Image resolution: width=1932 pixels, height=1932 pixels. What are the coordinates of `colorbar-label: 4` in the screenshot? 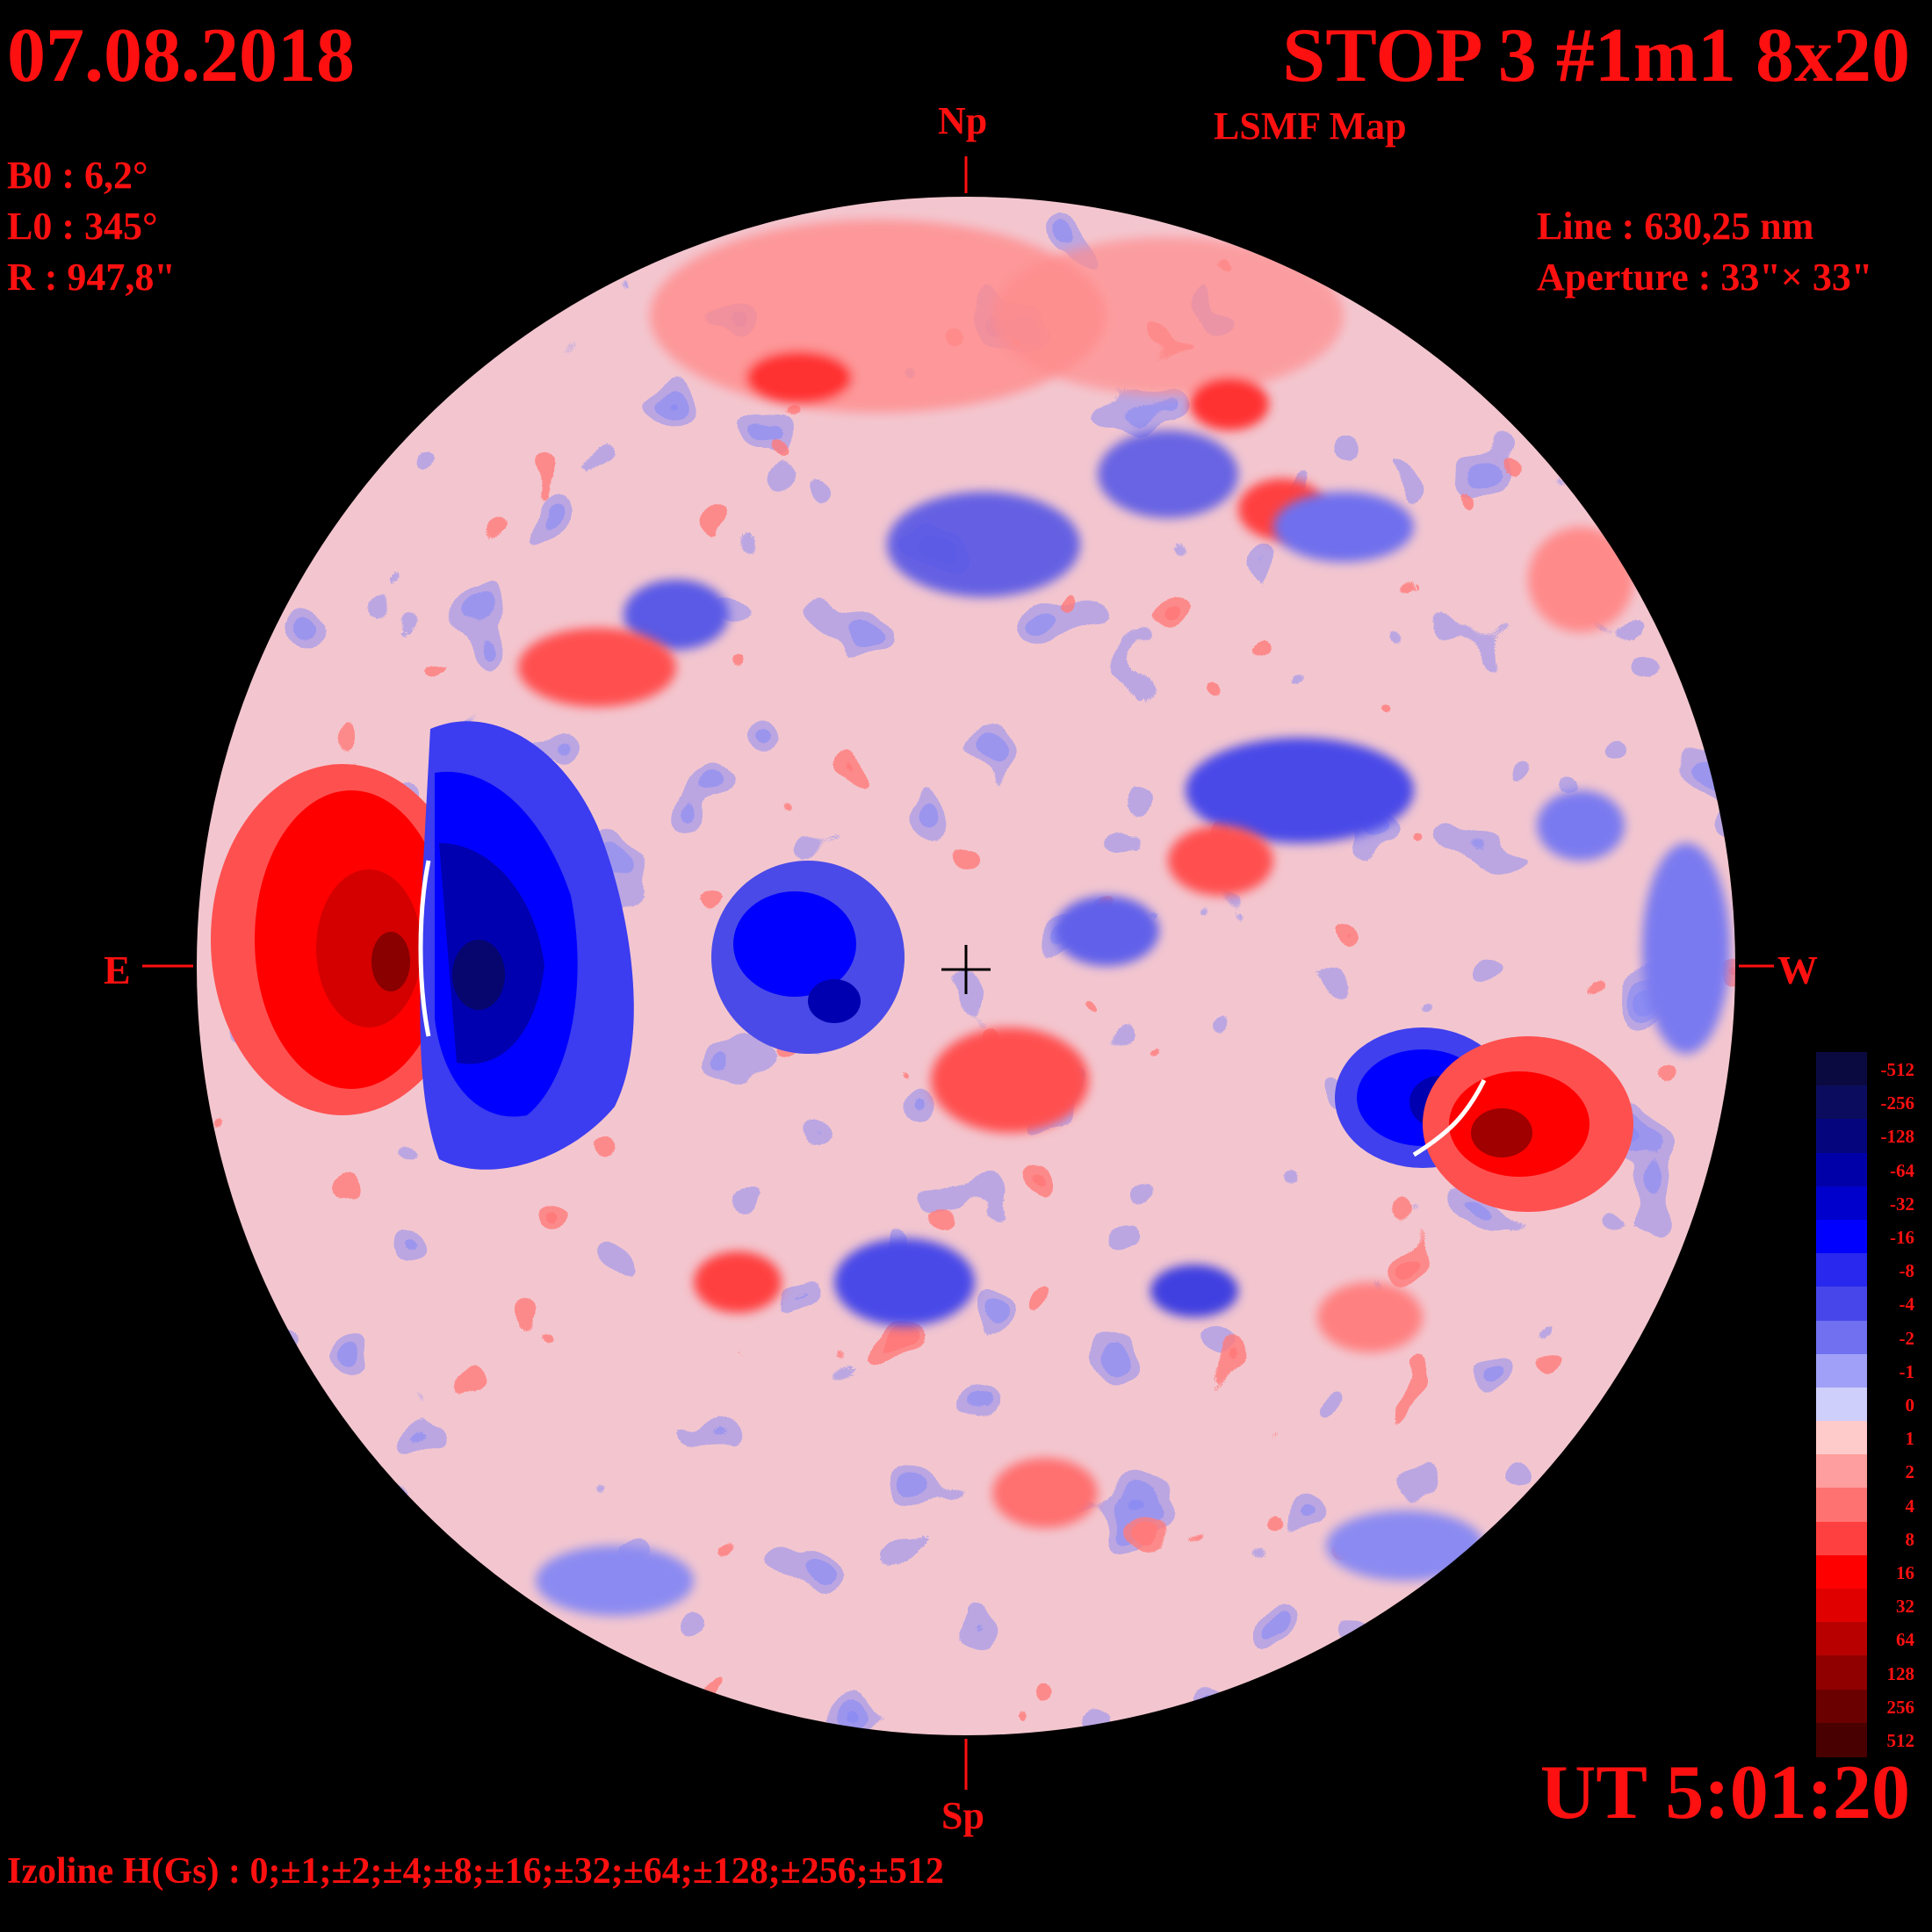 It's located at (1910, 1506).